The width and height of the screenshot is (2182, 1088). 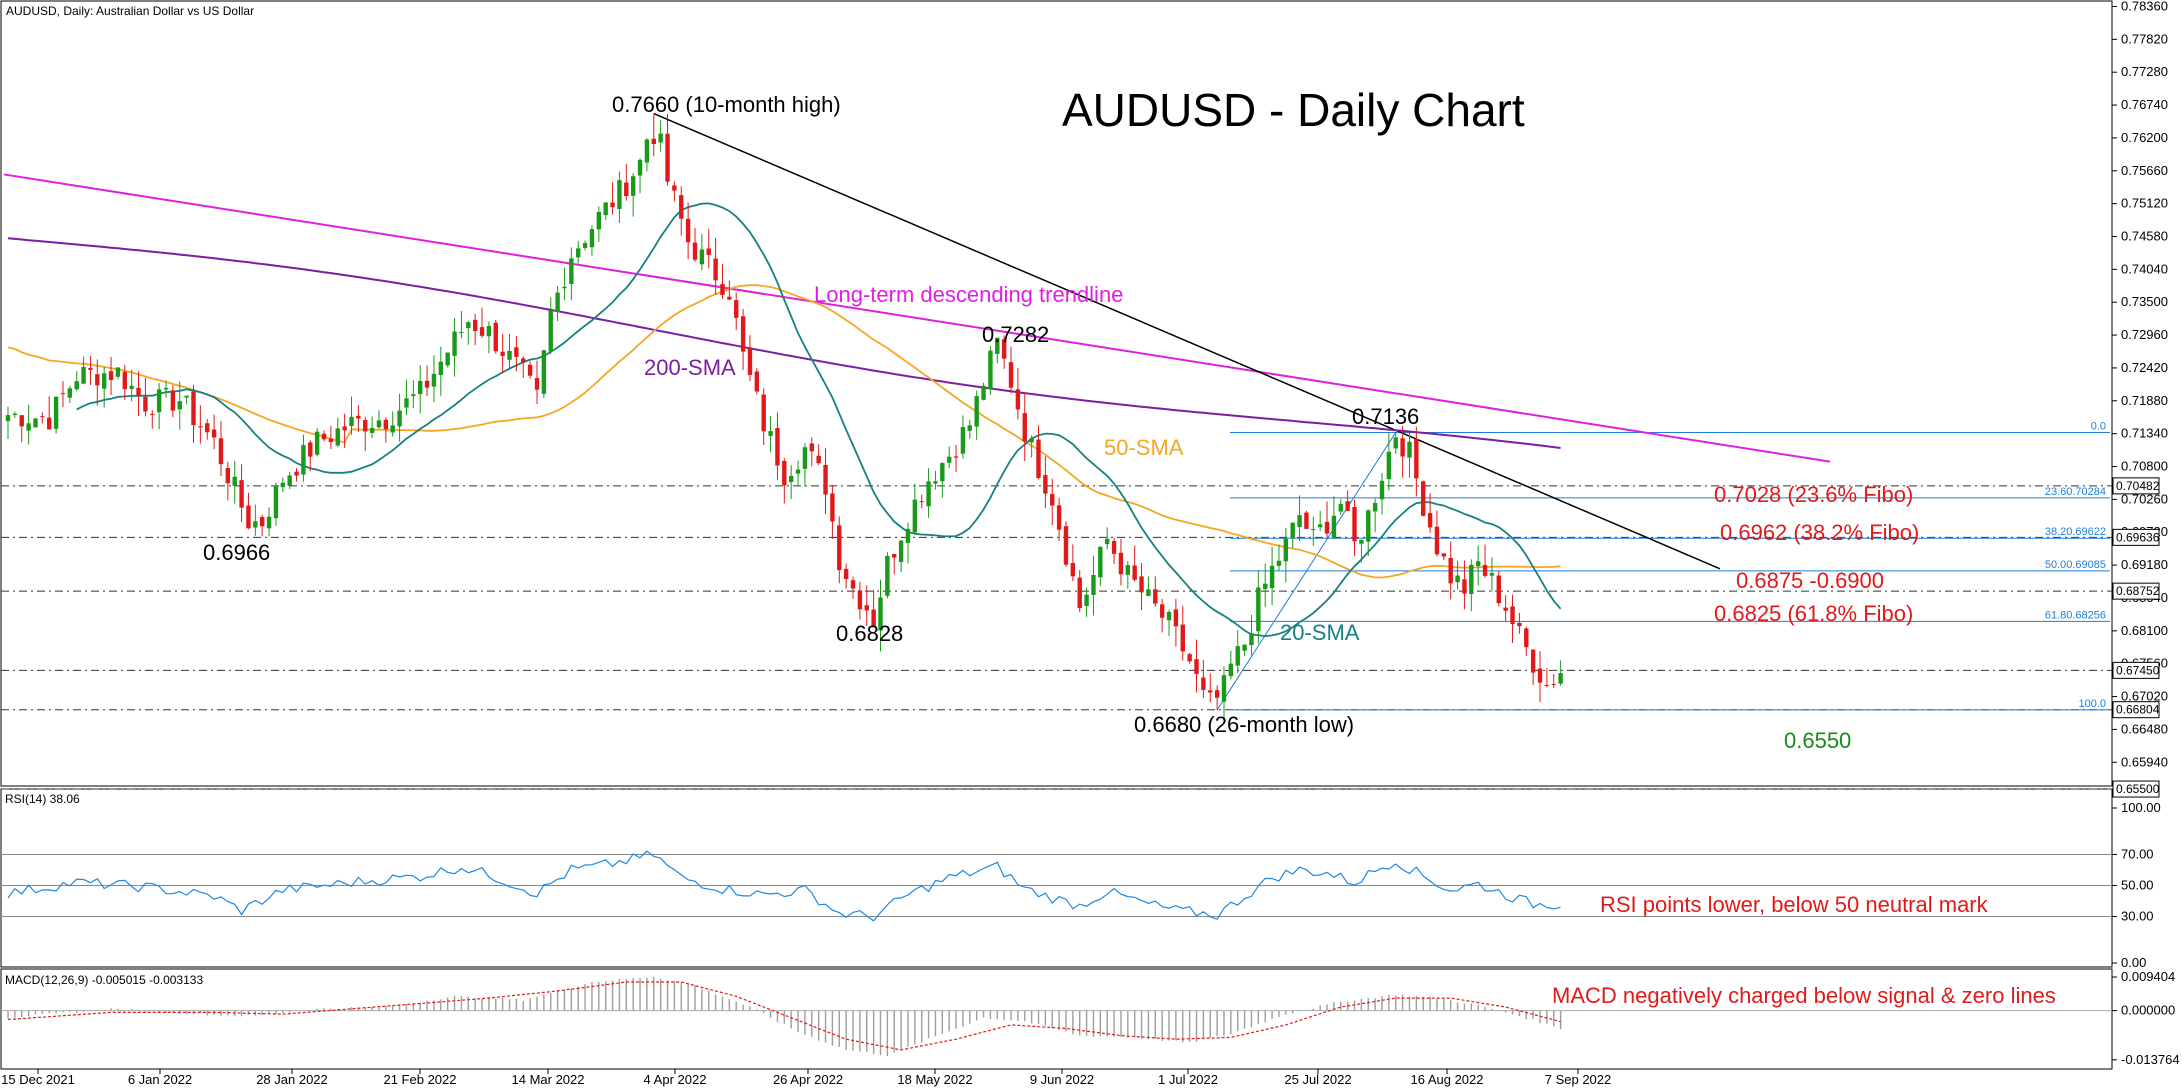 What do you see at coordinates (1056, 1019) in the screenshot?
I see `macd-panel-frame` at bounding box center [1056, 1019].